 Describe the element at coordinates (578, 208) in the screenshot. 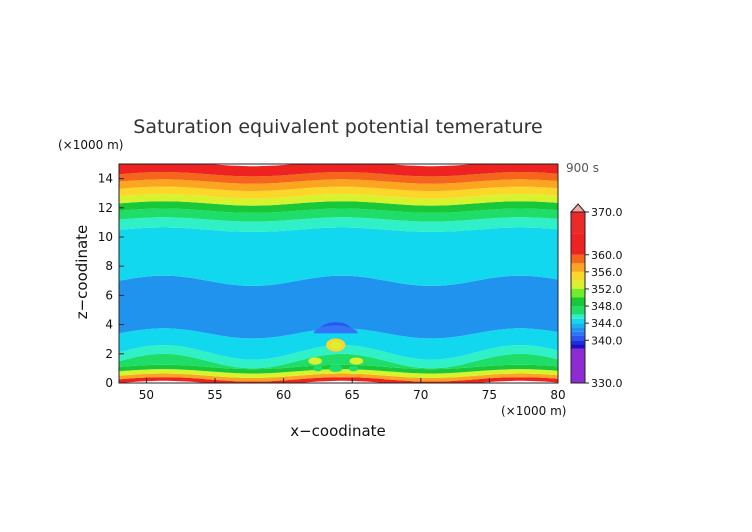

I see `colorbar-overflow-triangle` at that location.